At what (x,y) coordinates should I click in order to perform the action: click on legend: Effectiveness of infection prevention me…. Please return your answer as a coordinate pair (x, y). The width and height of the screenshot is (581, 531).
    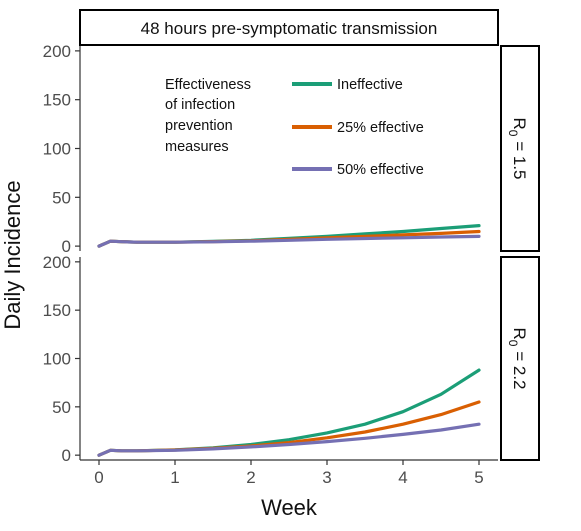
    Looking at the image, I should click on (294, 127).